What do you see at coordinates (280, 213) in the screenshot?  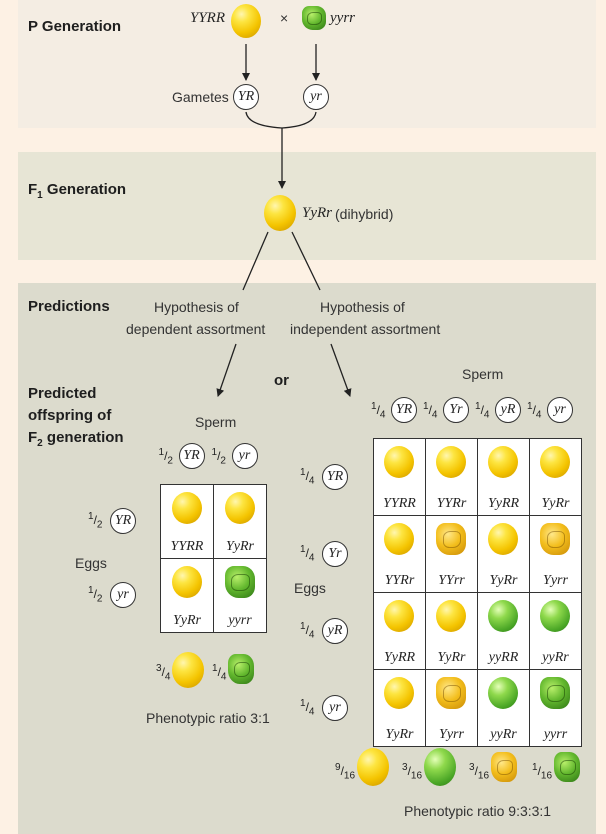 I see `f1-yellow-round-pea-icon` at bounding box center [280, 213].